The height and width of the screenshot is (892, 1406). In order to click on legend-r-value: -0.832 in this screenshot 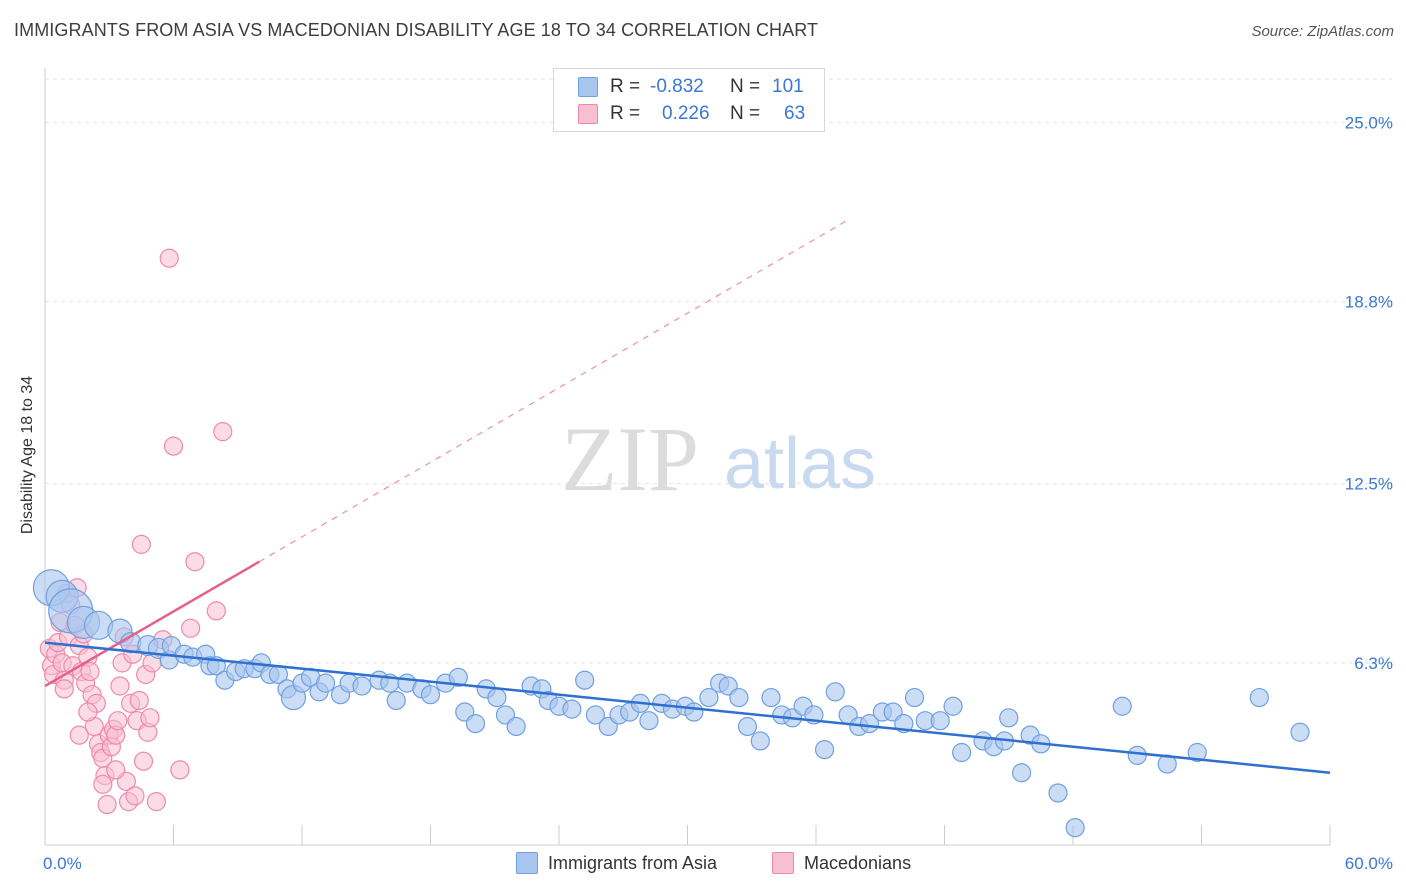, I will do `click(677, 86)`.